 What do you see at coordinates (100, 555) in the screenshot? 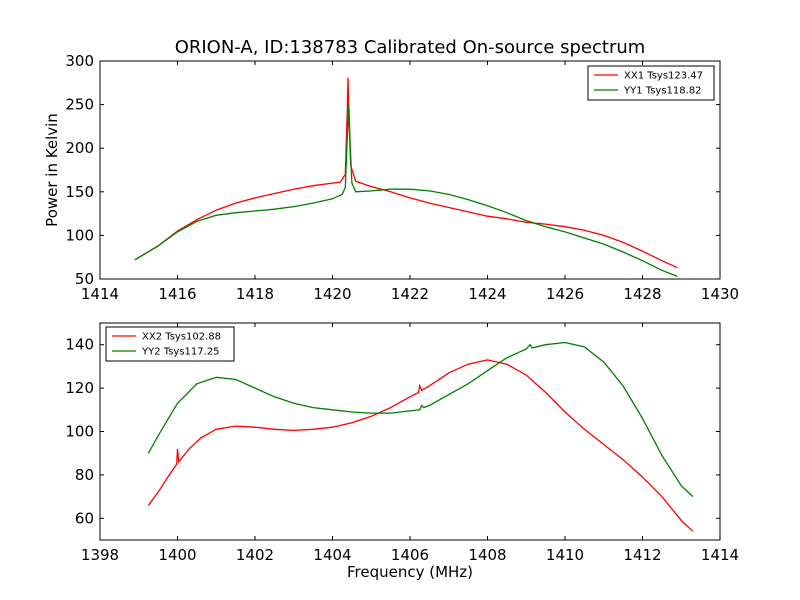
I see `x-tick-label: 1398` at bounding box center [100, 555].